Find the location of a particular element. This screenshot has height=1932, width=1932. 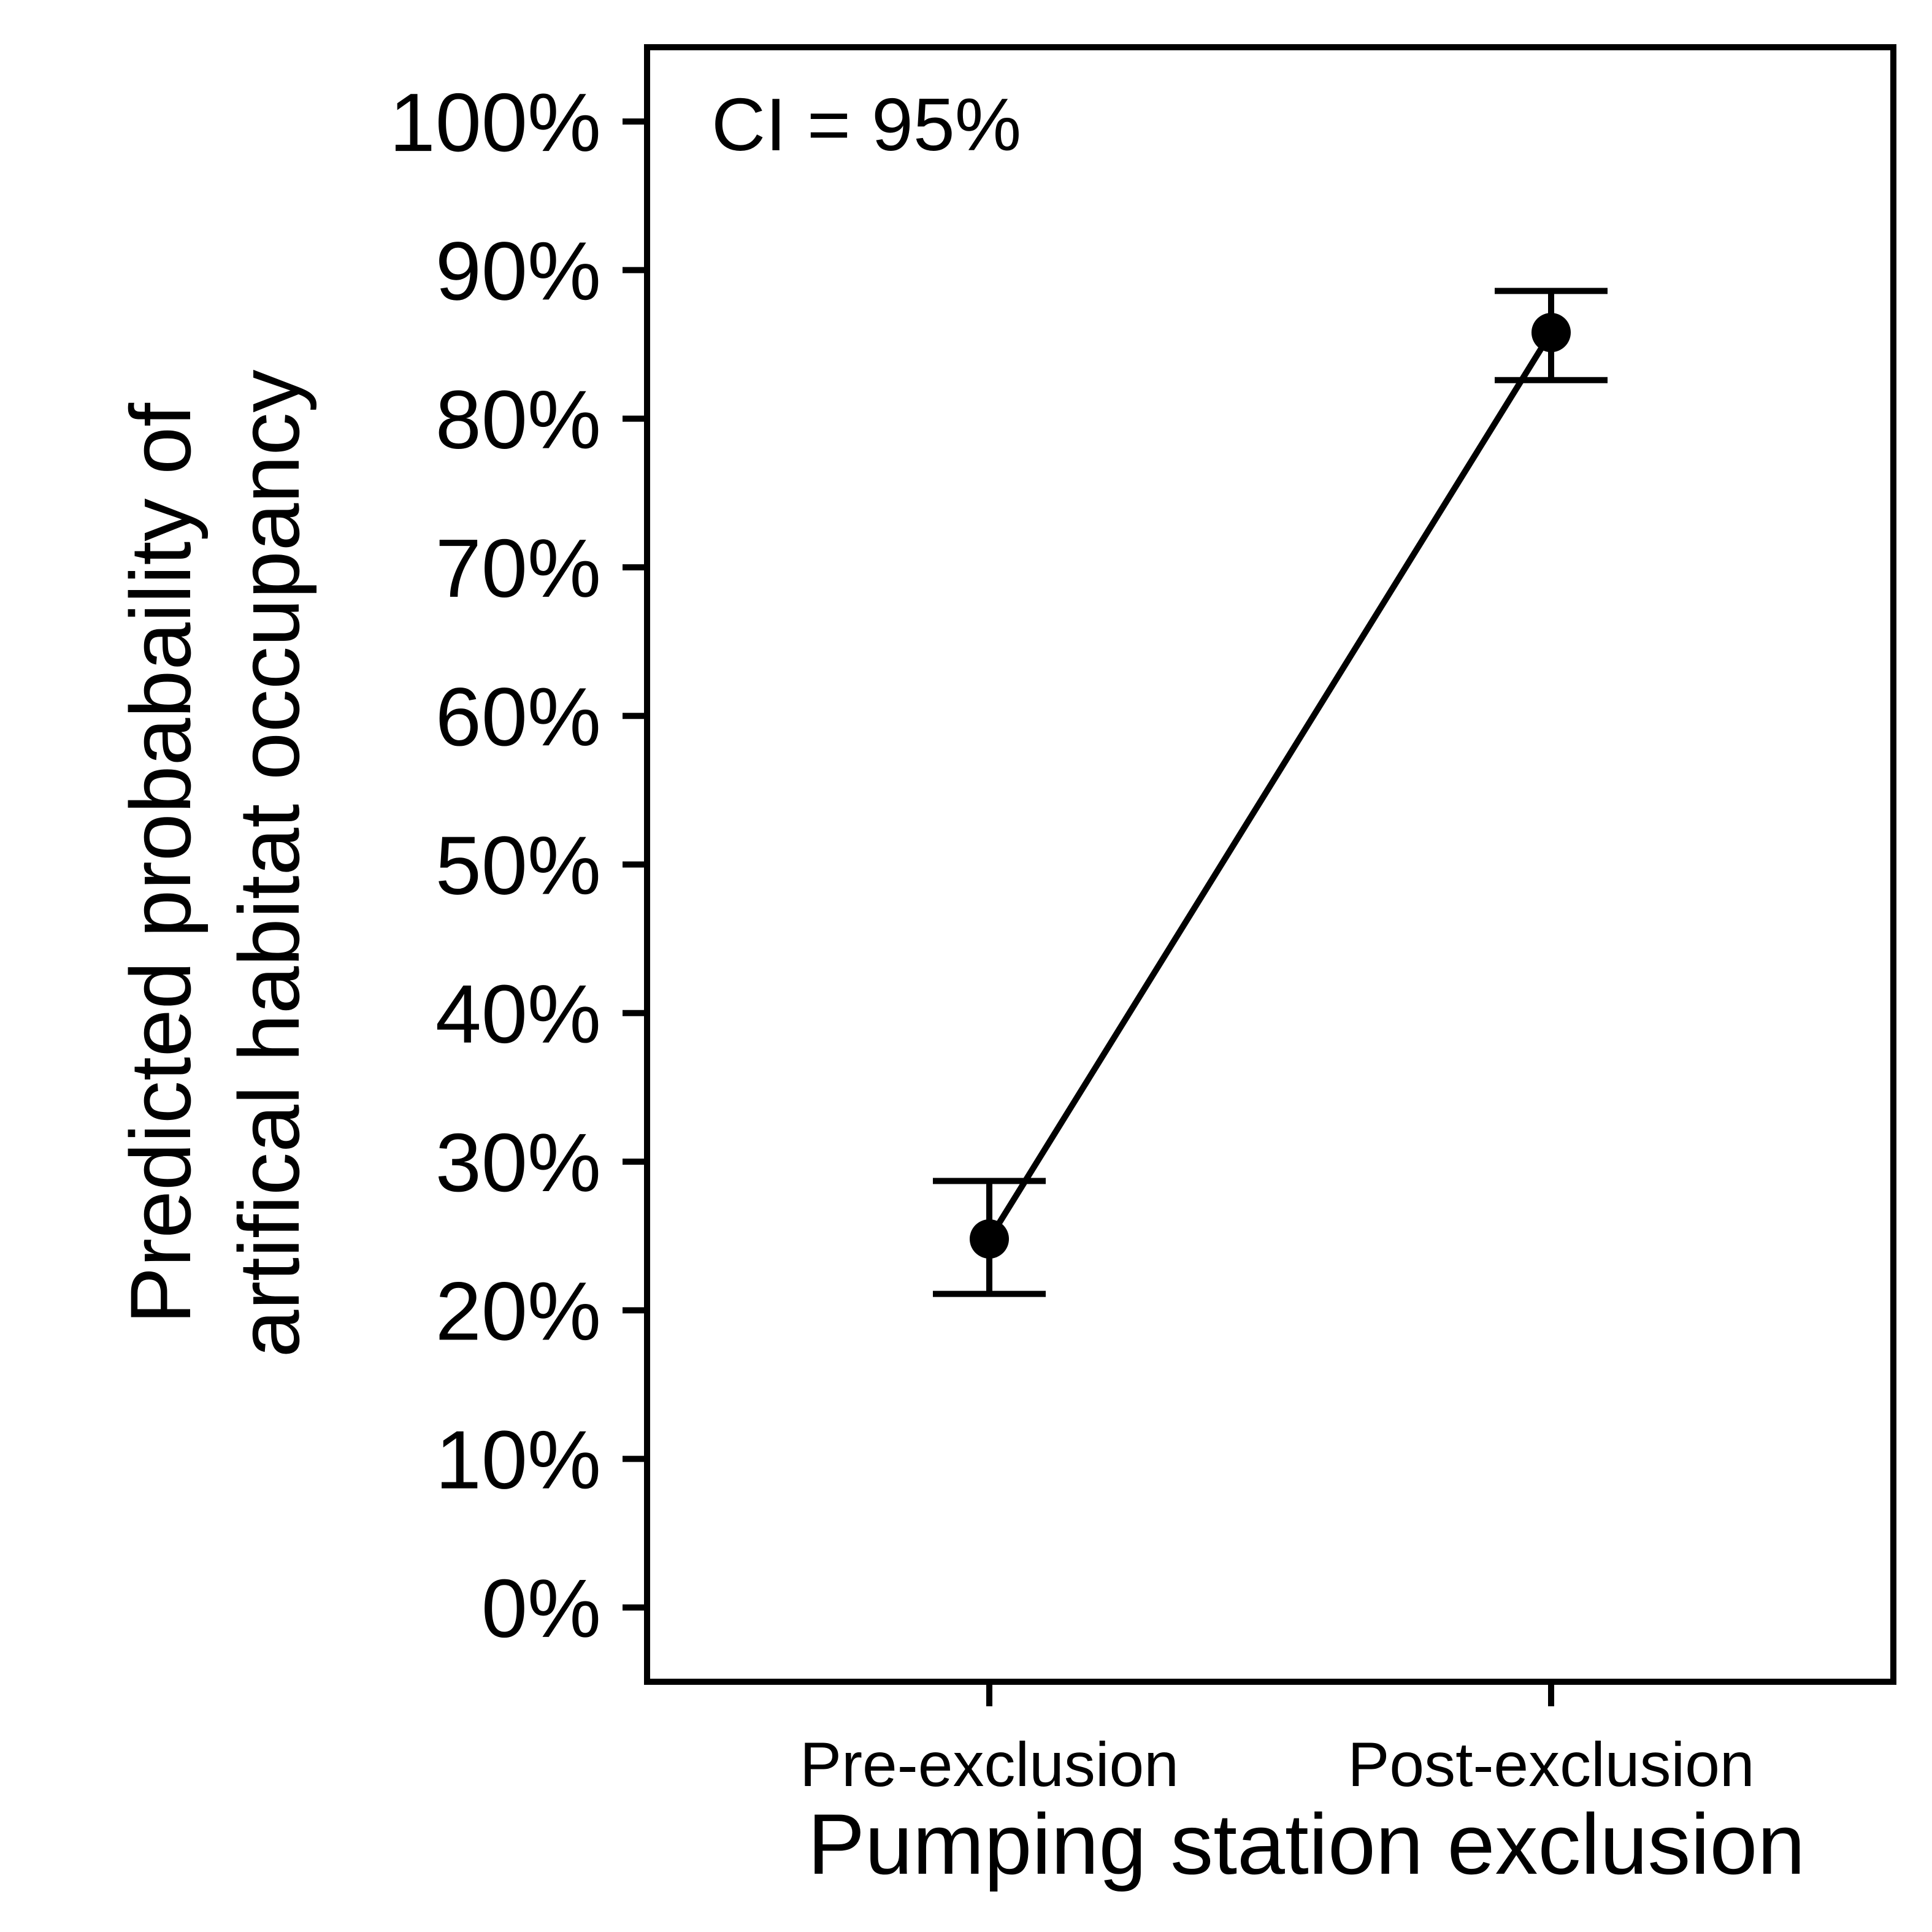

y-tick-label: 30% is located at coordinates (518, 1162).